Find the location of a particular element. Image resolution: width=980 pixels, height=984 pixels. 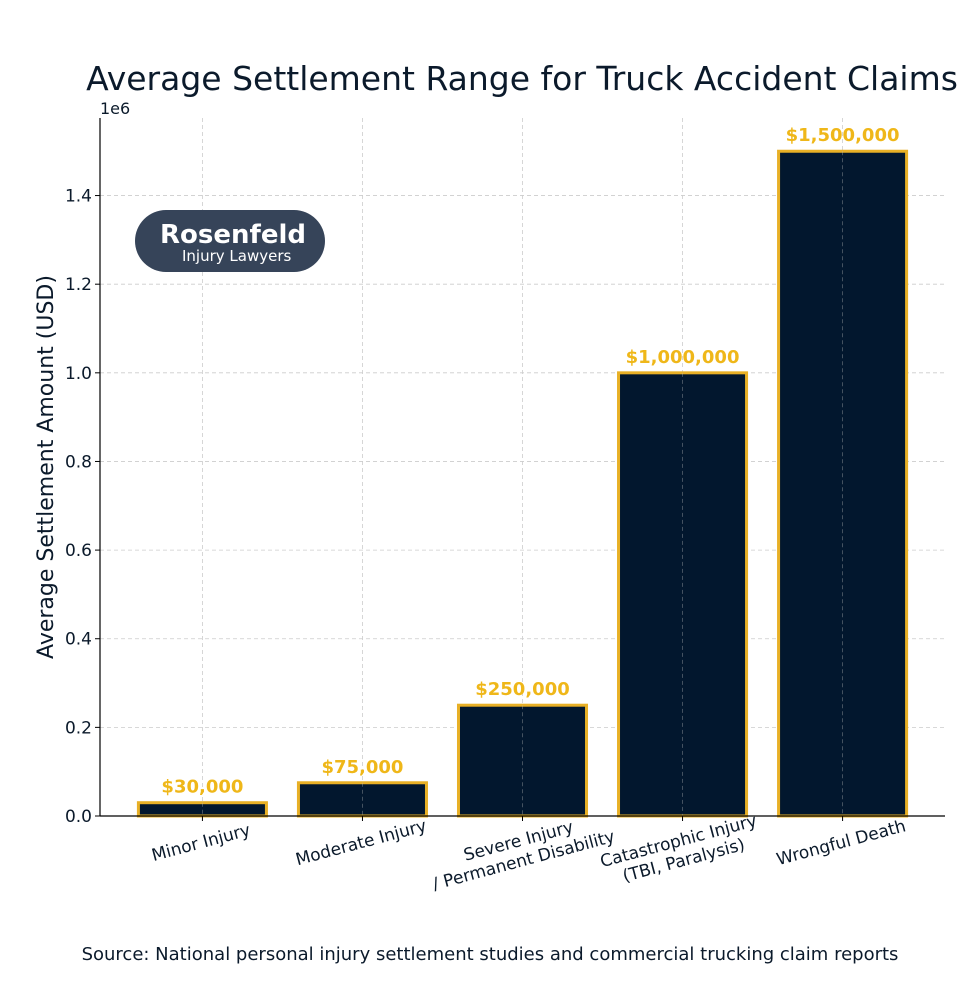

data-label: $250,000 is located at coordinates (522, 689).